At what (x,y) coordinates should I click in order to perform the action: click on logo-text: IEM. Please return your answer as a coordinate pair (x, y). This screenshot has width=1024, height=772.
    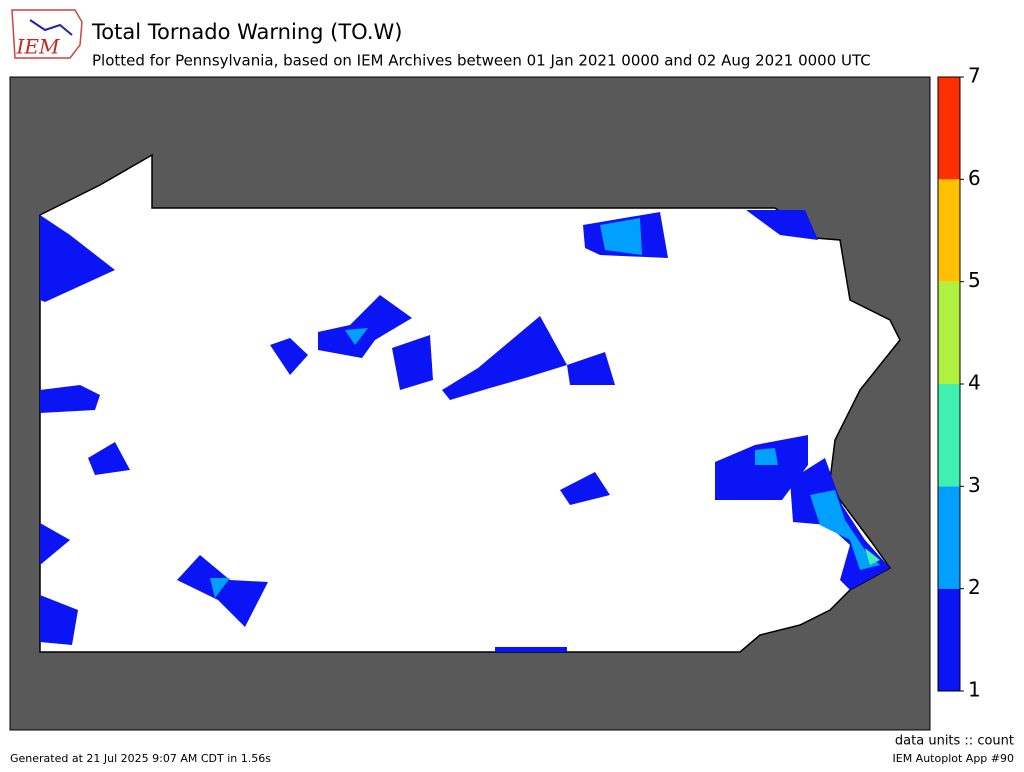
    Looking at the image, I should click on (38, 47).